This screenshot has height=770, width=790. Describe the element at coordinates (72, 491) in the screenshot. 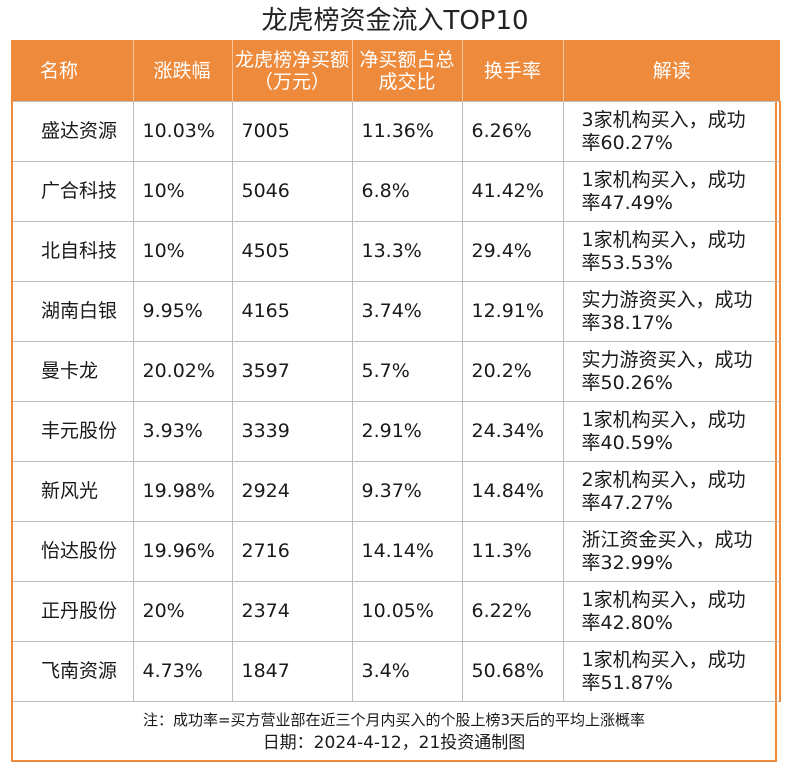

I see `cell-name: 新风光` at that location.